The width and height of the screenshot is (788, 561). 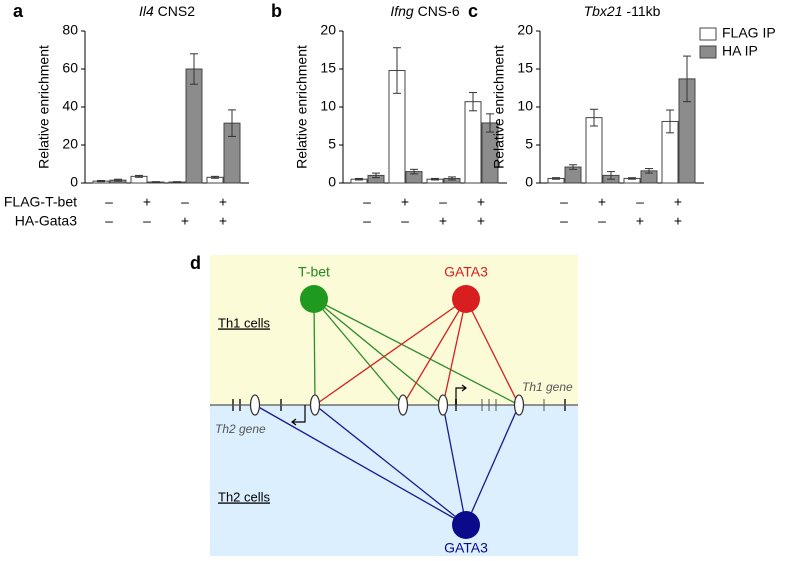 I want to click on th2-region, so click(x=394, y=480).